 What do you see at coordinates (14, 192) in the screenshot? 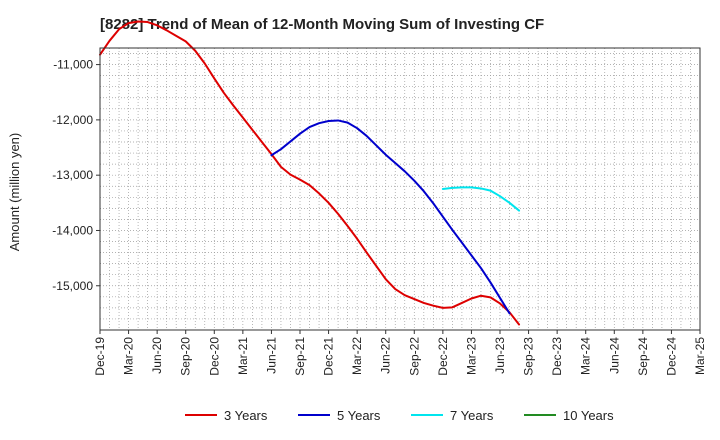
I see `y-axis-label: Amount (million yen)` at bounding box center [14, 192].